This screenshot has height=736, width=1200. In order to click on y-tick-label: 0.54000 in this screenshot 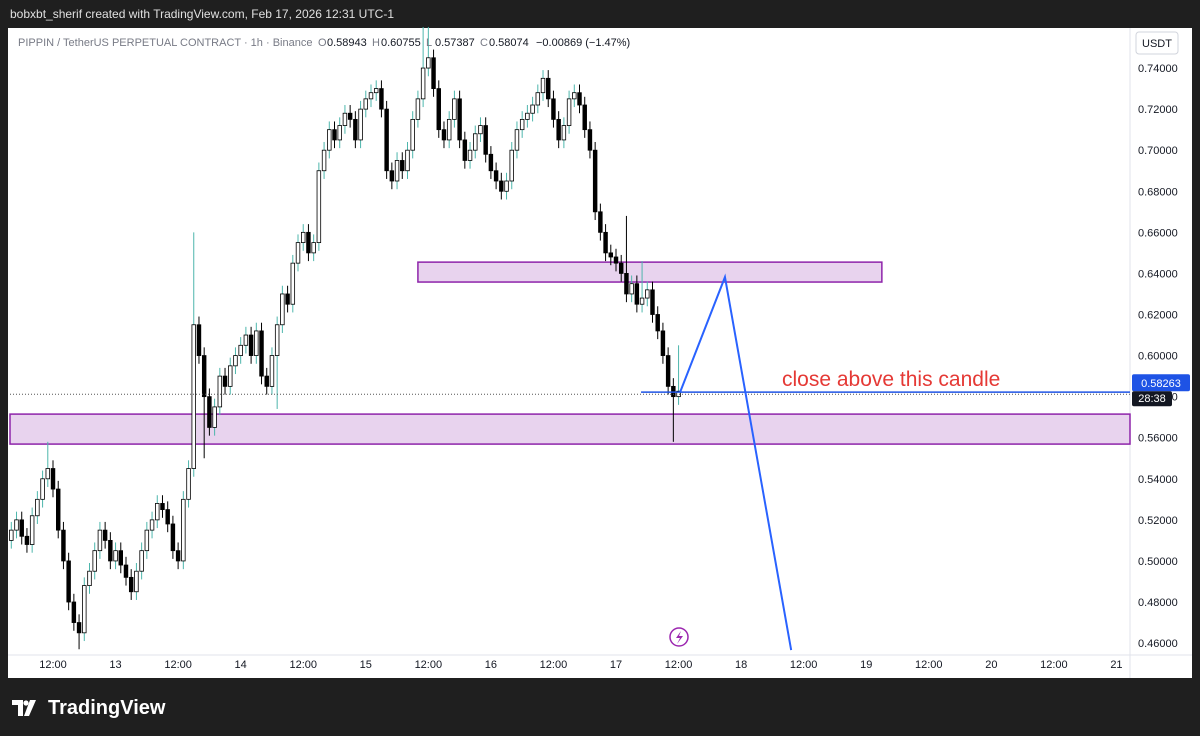, I will do `click(1158, 480)`.